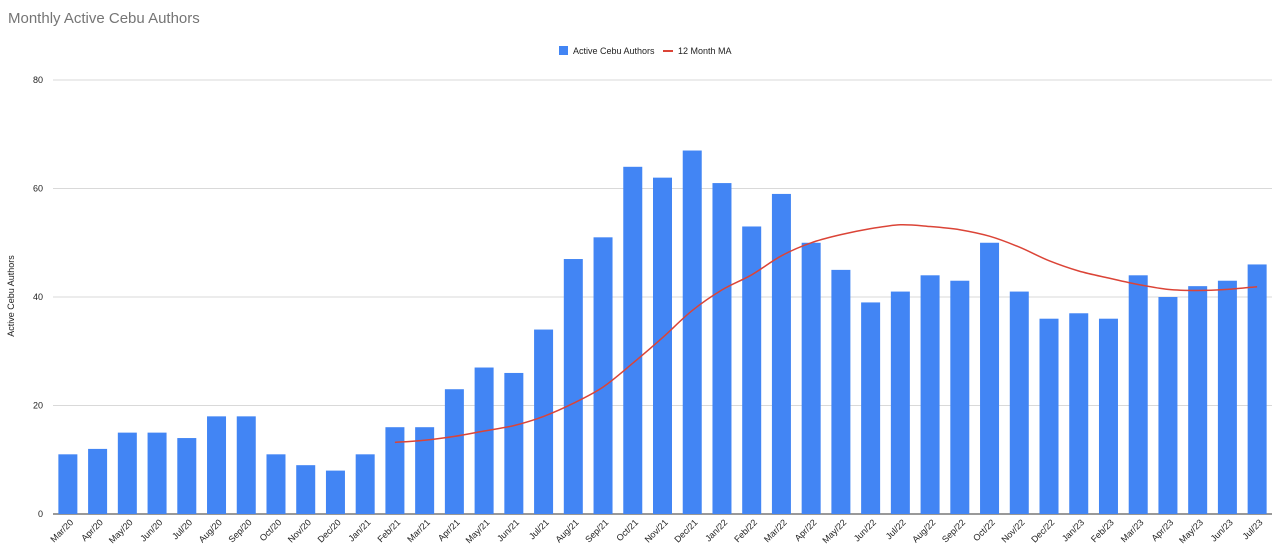  What do you see at coordinates (603, 375) in the screenshot?
I see `bar-Sep/21` at bounding box center [603, 375].